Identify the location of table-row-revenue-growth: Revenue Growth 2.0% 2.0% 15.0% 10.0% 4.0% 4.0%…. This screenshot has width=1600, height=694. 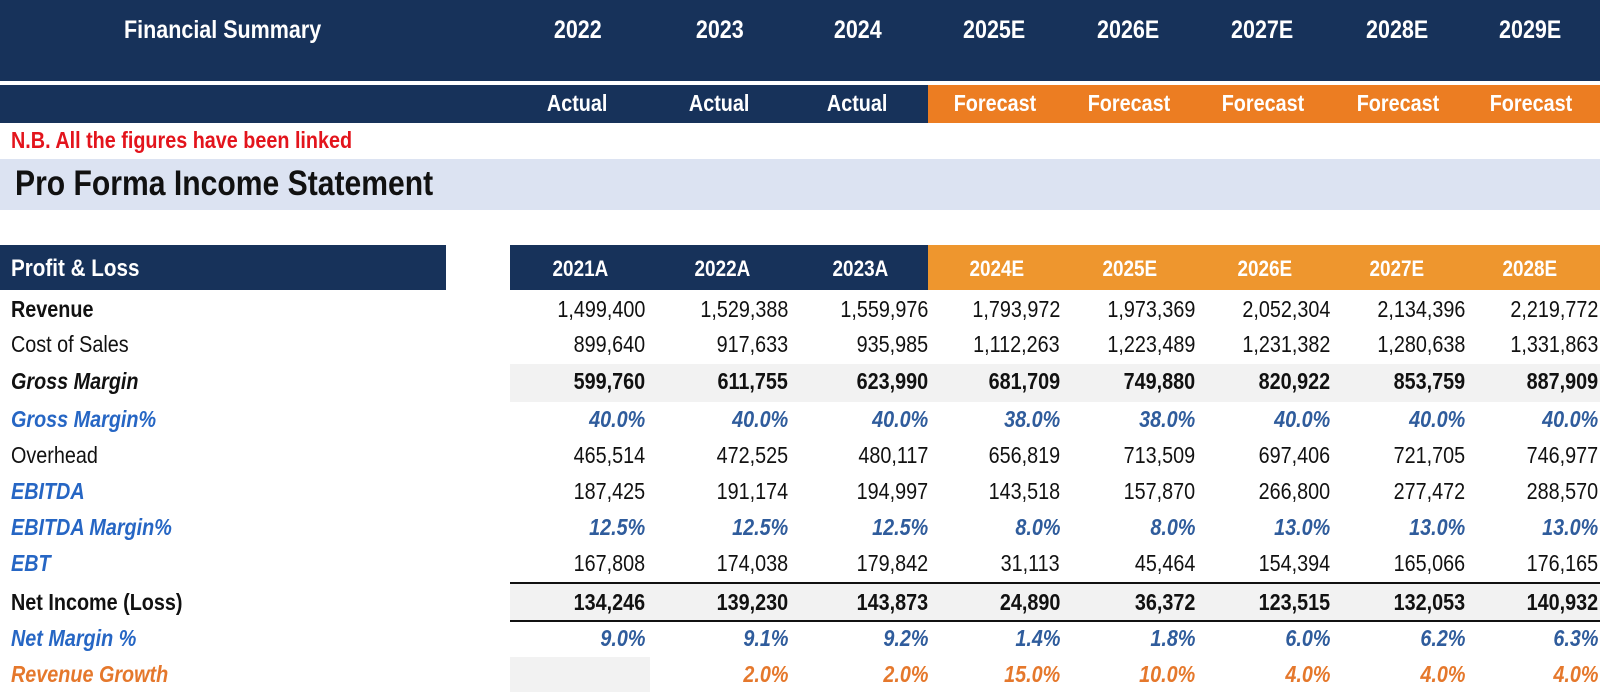
(800, 676).